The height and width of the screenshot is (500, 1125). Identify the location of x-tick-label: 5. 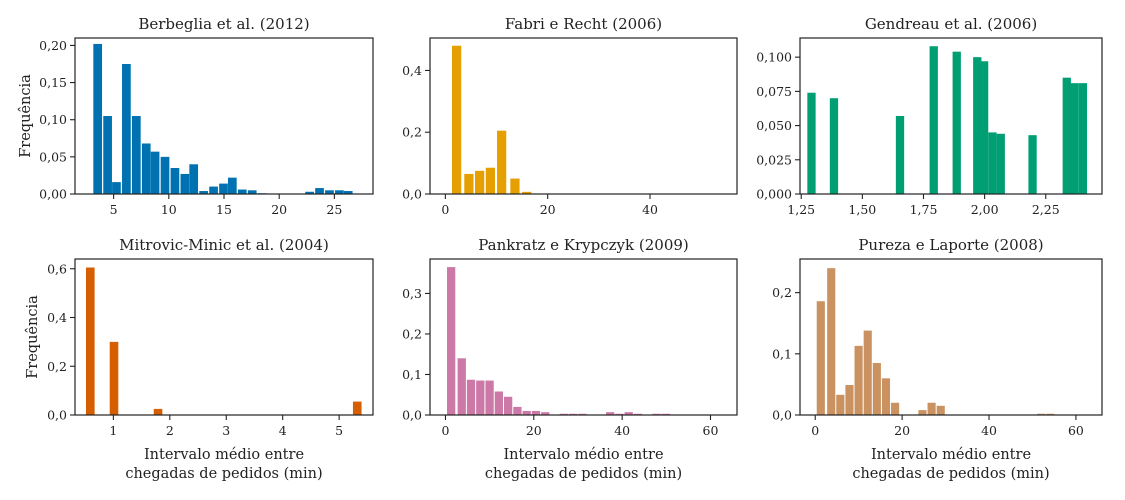
(114, 209).